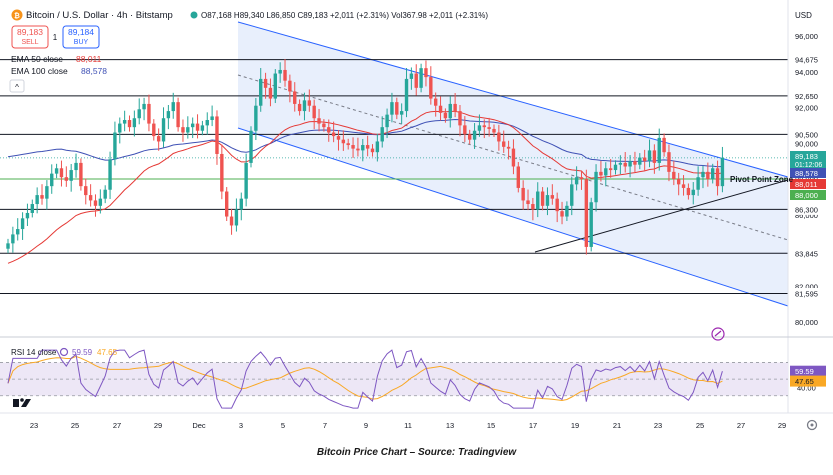 This screenshot has width=833, height=475. What do you see at coordinates (117, 425) in the screenshot?
I see `time-tick-label: 27` at bounding box center [117, 425].